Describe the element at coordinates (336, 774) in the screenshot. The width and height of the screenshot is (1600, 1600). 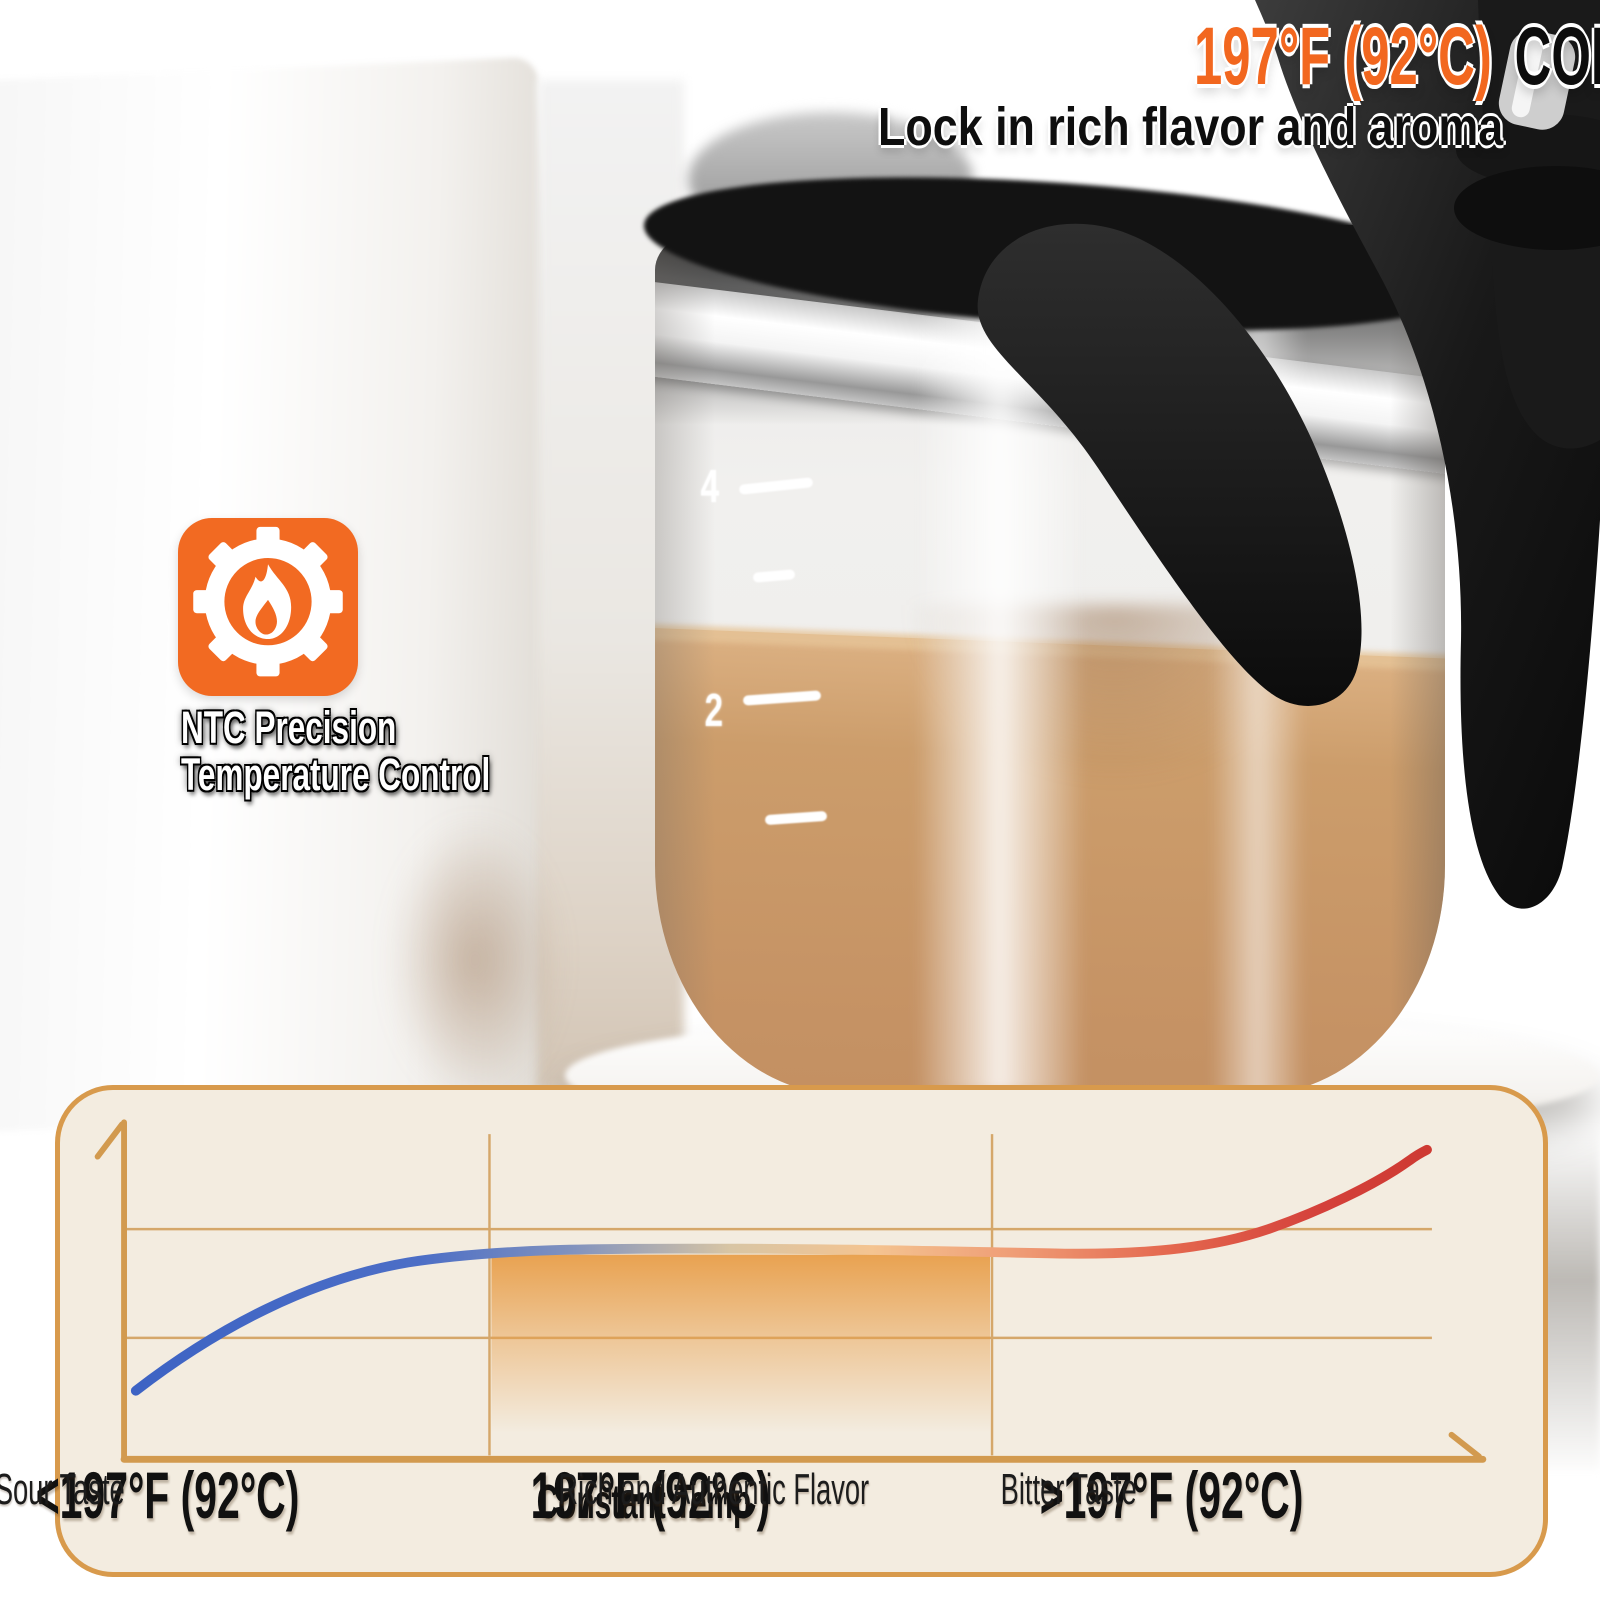
I see `feature-caption-line2: Temperature Control` at that location.